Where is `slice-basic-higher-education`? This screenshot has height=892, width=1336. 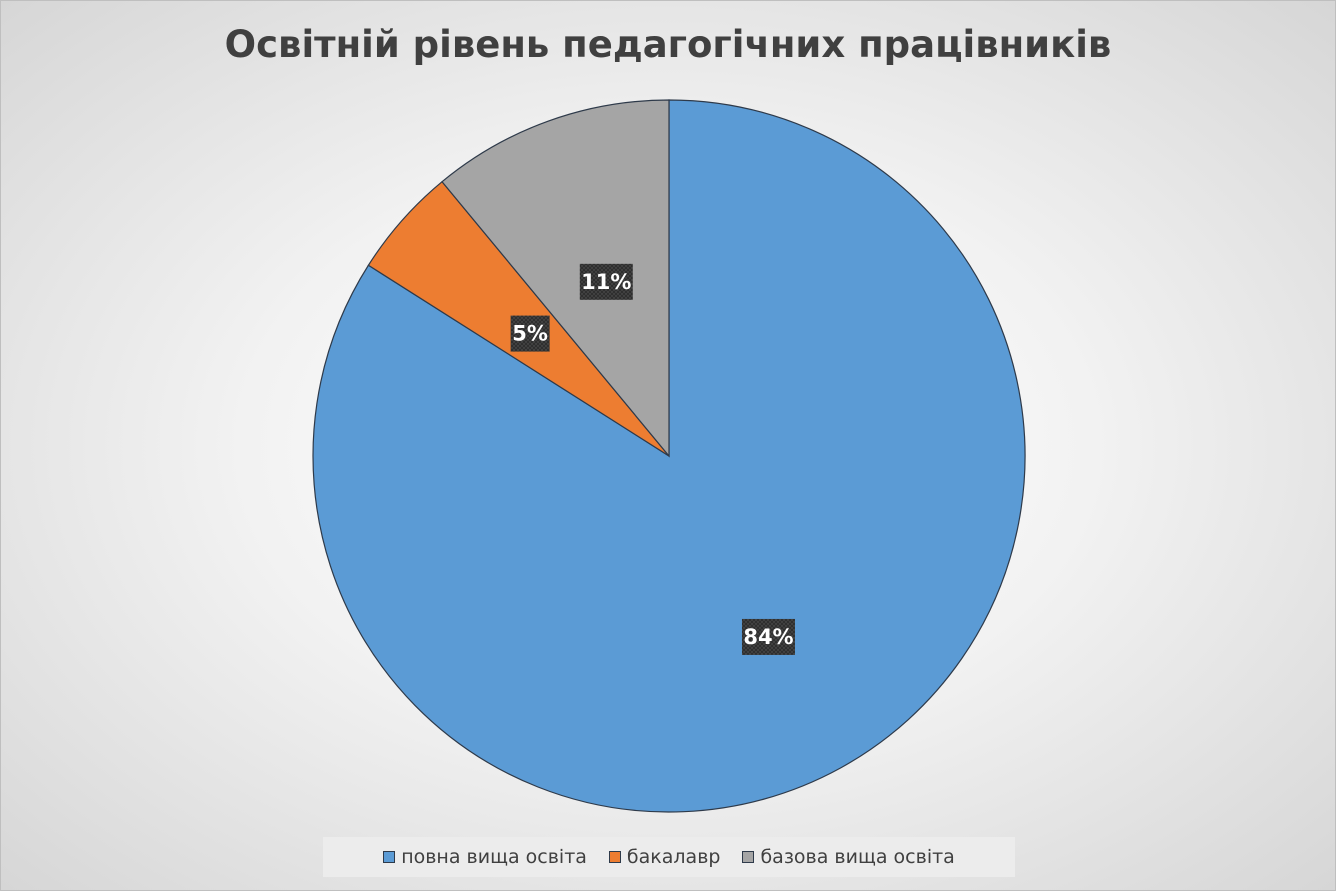 slice-basic-higher-education is located at coordinates (555, 278).